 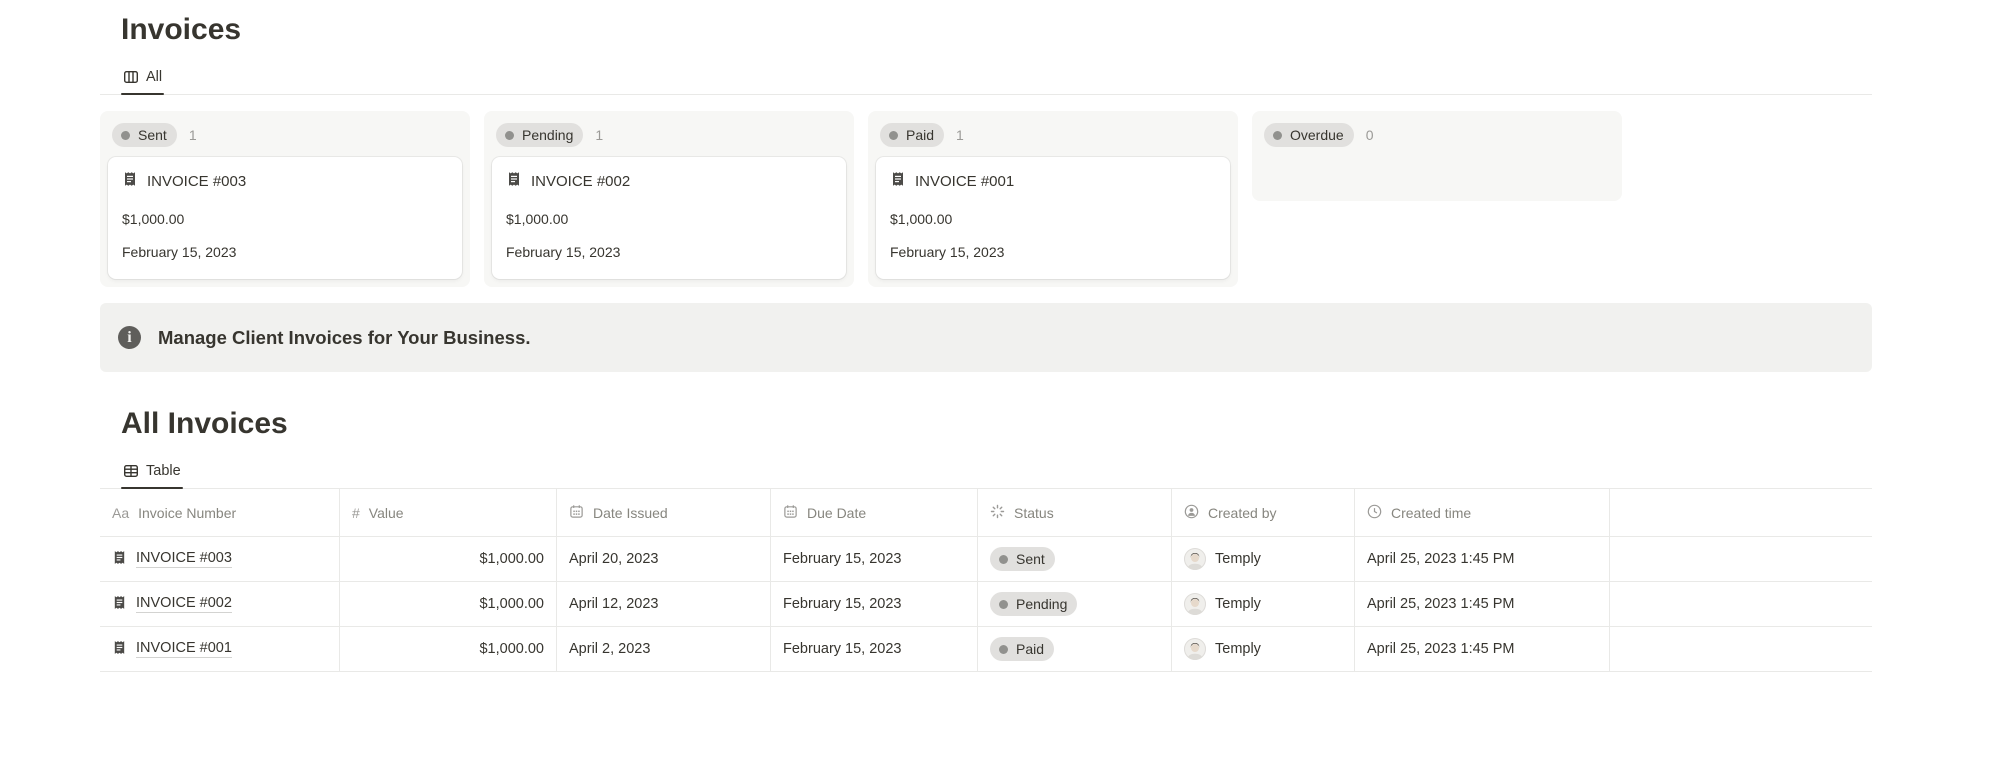 I want to click on tab-all-board-view: All, so click(x=143, y=80).